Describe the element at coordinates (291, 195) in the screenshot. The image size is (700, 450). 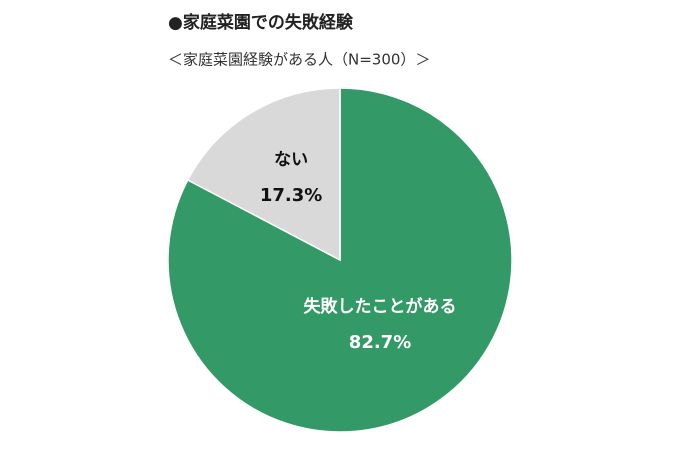
I see `slice-value-label: 17.3%` at that location.